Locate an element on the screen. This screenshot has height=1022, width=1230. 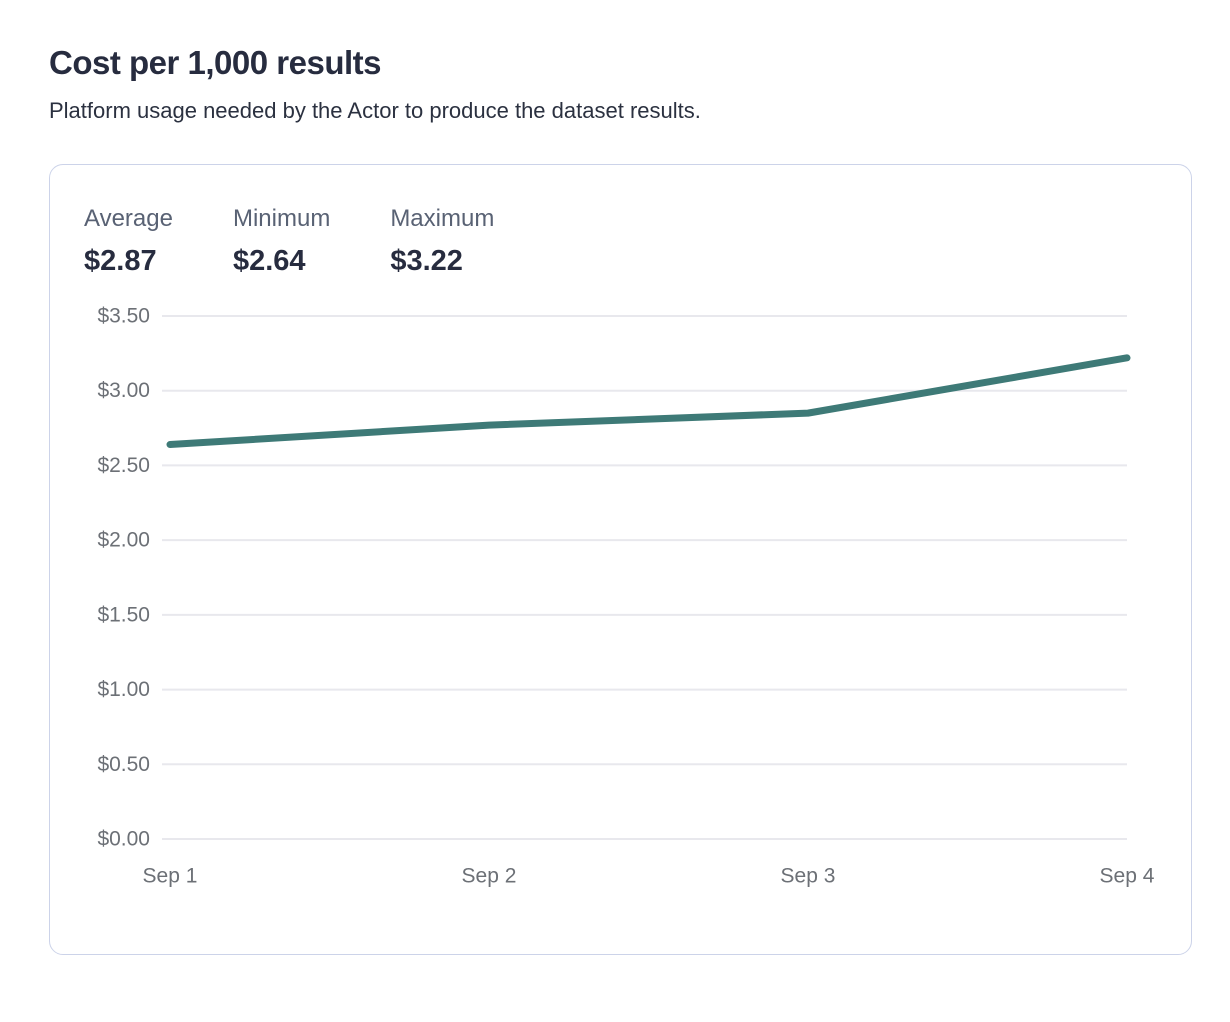
page-title: Cost per 1,000 results is located at coordinates (215, 62).